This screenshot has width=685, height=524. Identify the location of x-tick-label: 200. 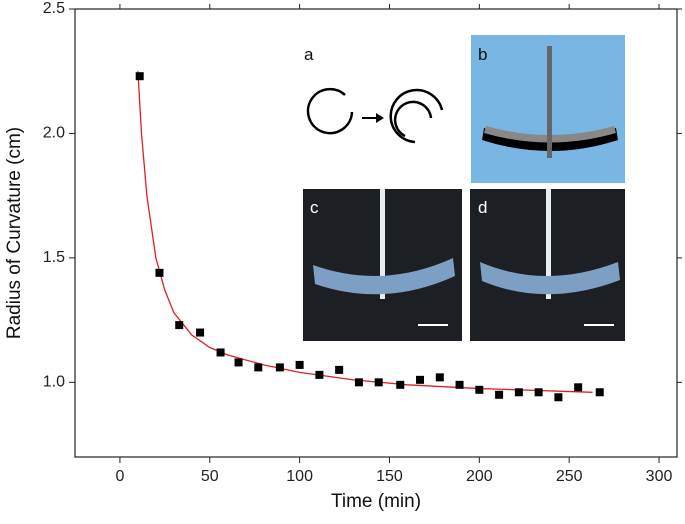
(479, 476).